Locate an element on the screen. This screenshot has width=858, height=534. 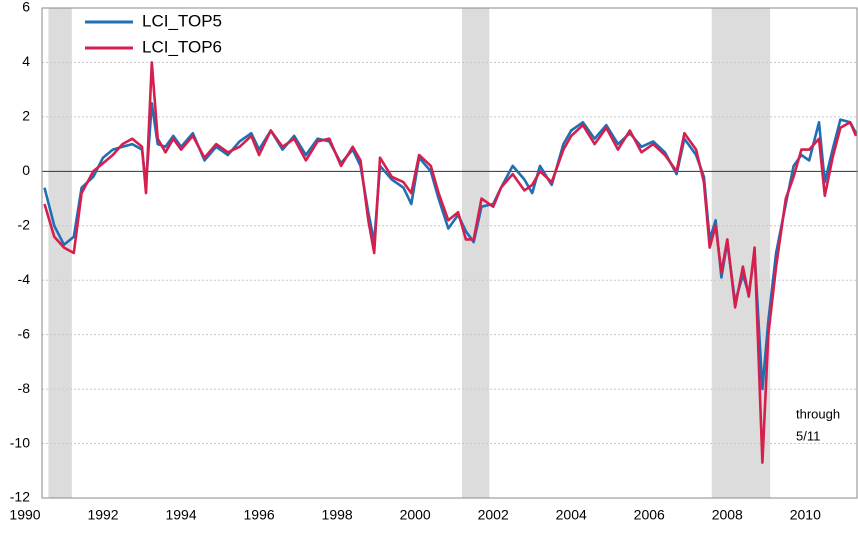
y-tick-label: -10 is located at coordinates (20, 442).